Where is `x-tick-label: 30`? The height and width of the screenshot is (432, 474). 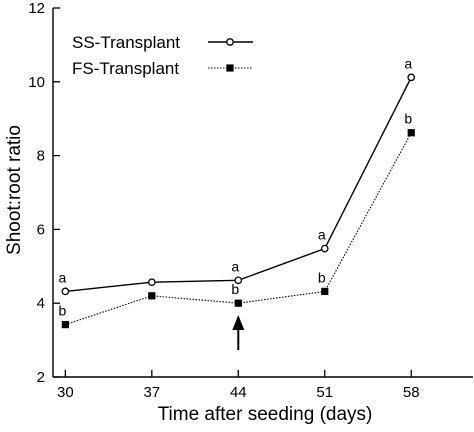
x-tick-label: 30 is located at coordinates (65, 392).